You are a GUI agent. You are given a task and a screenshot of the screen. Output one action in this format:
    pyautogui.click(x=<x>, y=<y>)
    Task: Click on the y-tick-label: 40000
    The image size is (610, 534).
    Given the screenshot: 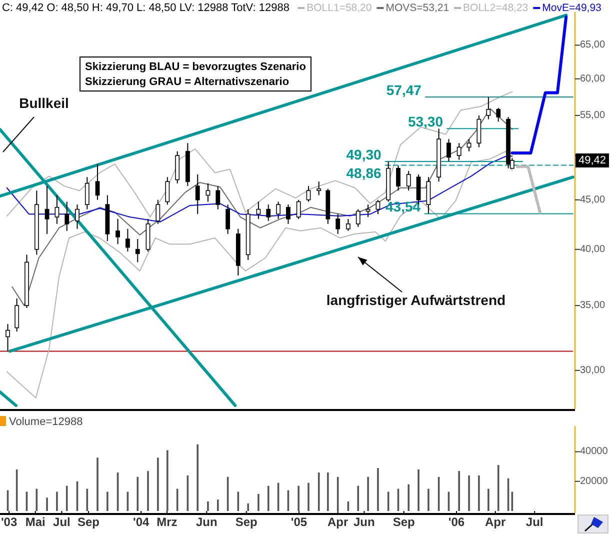 What is the action you would take?
    pyautogui.click(x=594, y=452)
    